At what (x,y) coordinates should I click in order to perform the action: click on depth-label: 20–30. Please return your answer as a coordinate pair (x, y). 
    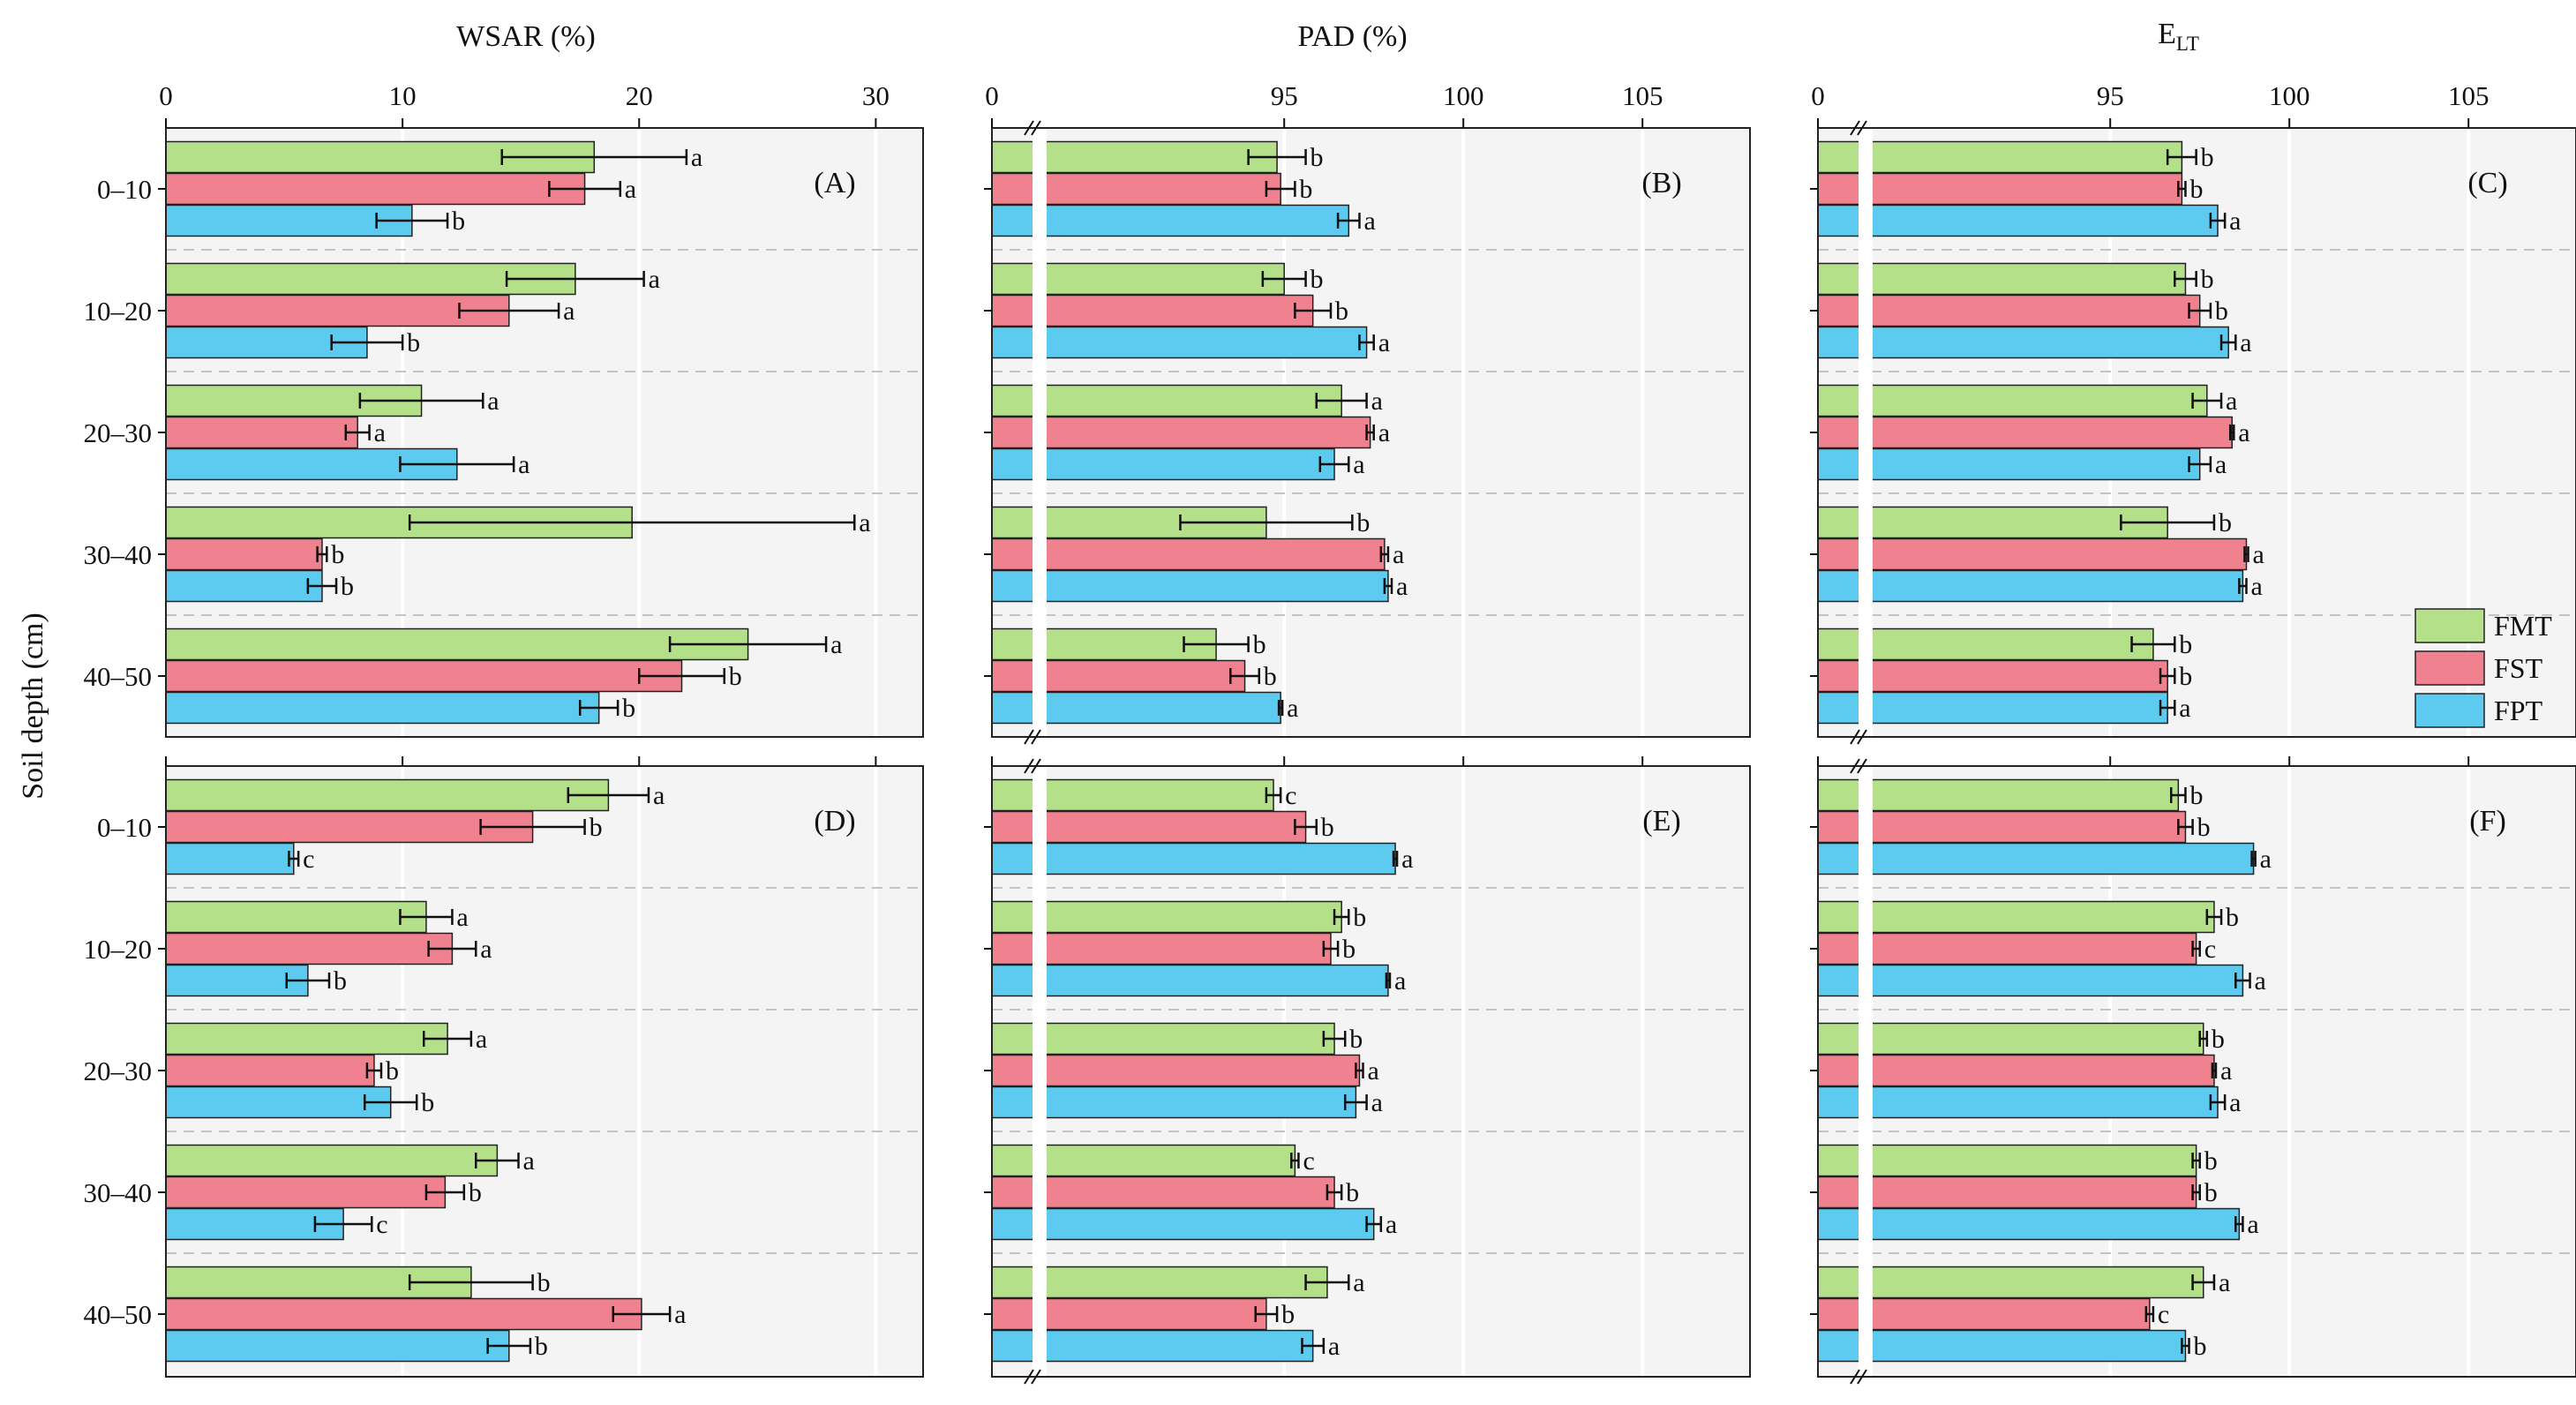
    Looking at the image, I should click on (118, 432).